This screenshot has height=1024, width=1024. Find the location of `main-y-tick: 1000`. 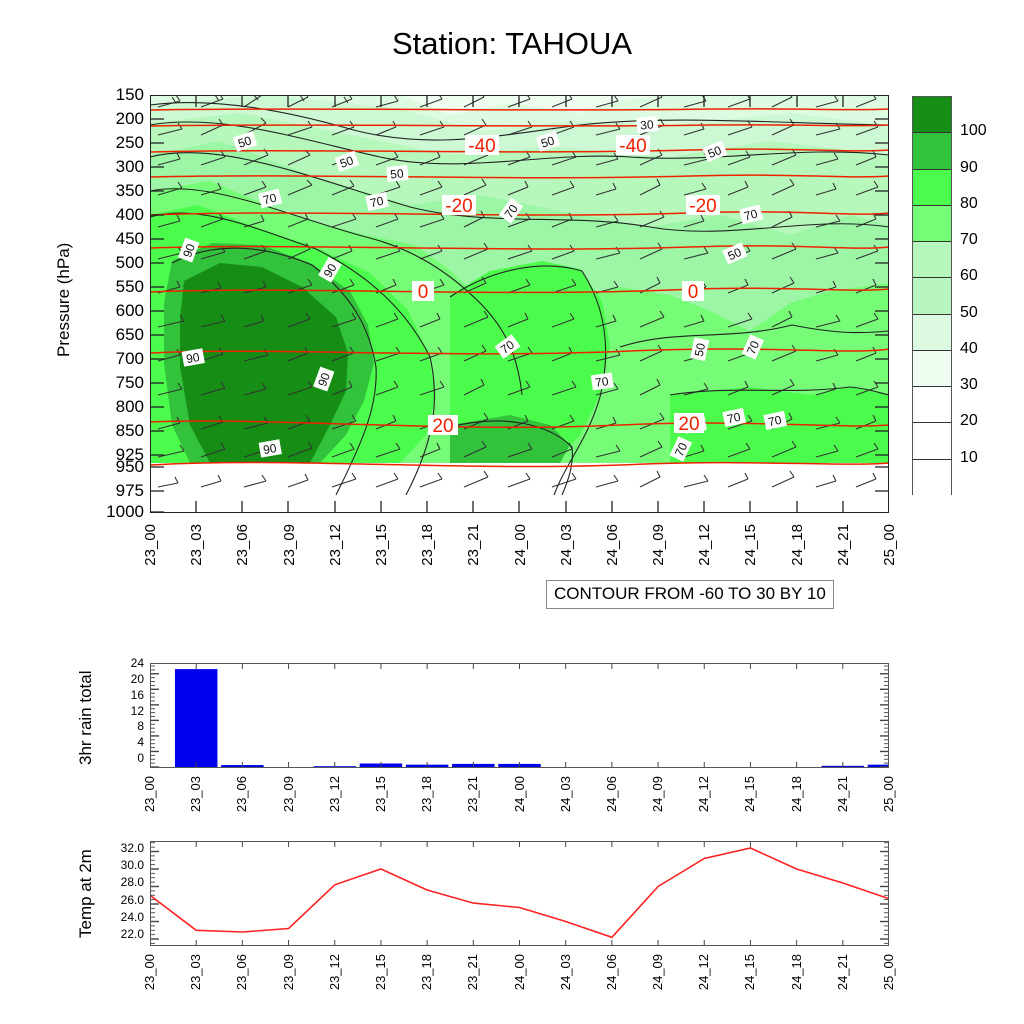

main-y-tick: 1000 is located at coordinates (125, 511).